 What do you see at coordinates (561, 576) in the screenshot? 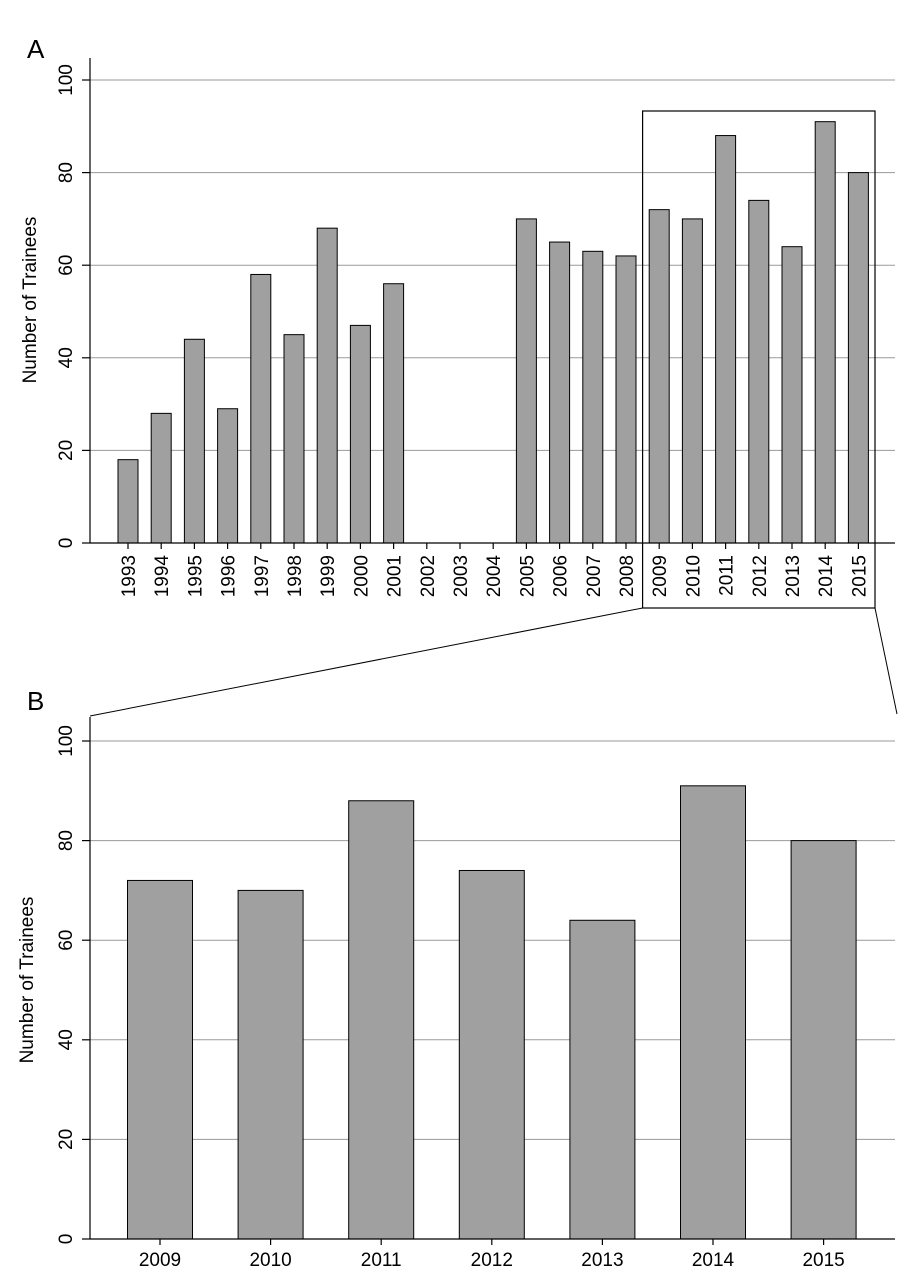
I see `panel-a-x-tick-label: 2006` at bounding box center [561, 576].